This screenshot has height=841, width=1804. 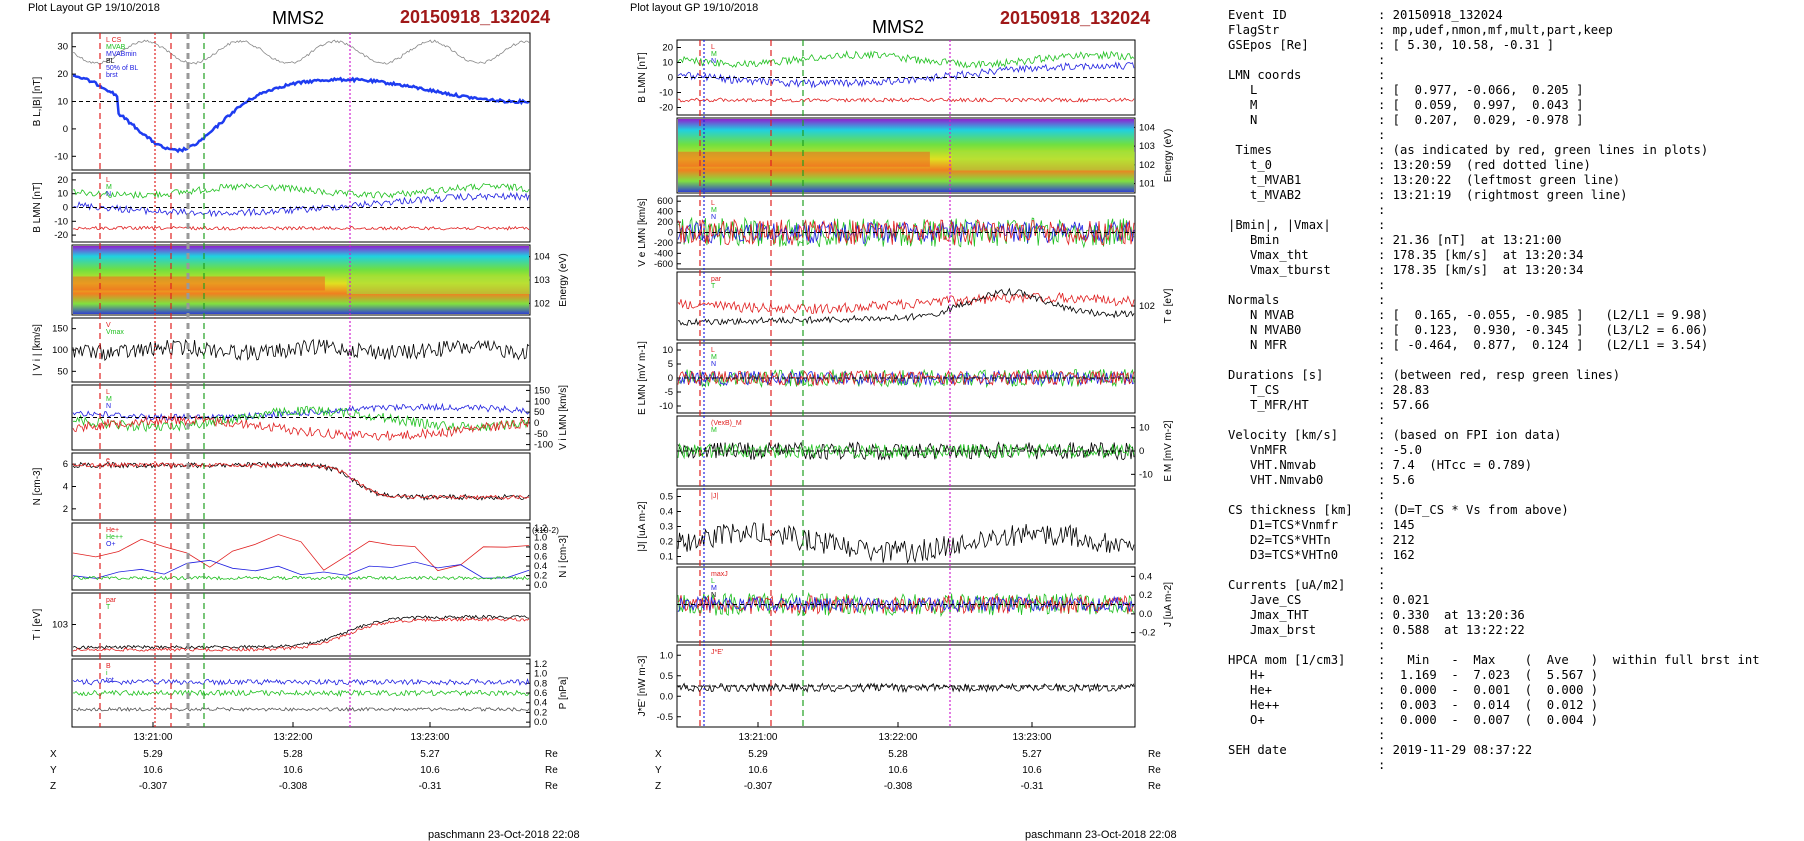 I want to click on info-value: : -5.0, so click(x=1400, y=450).